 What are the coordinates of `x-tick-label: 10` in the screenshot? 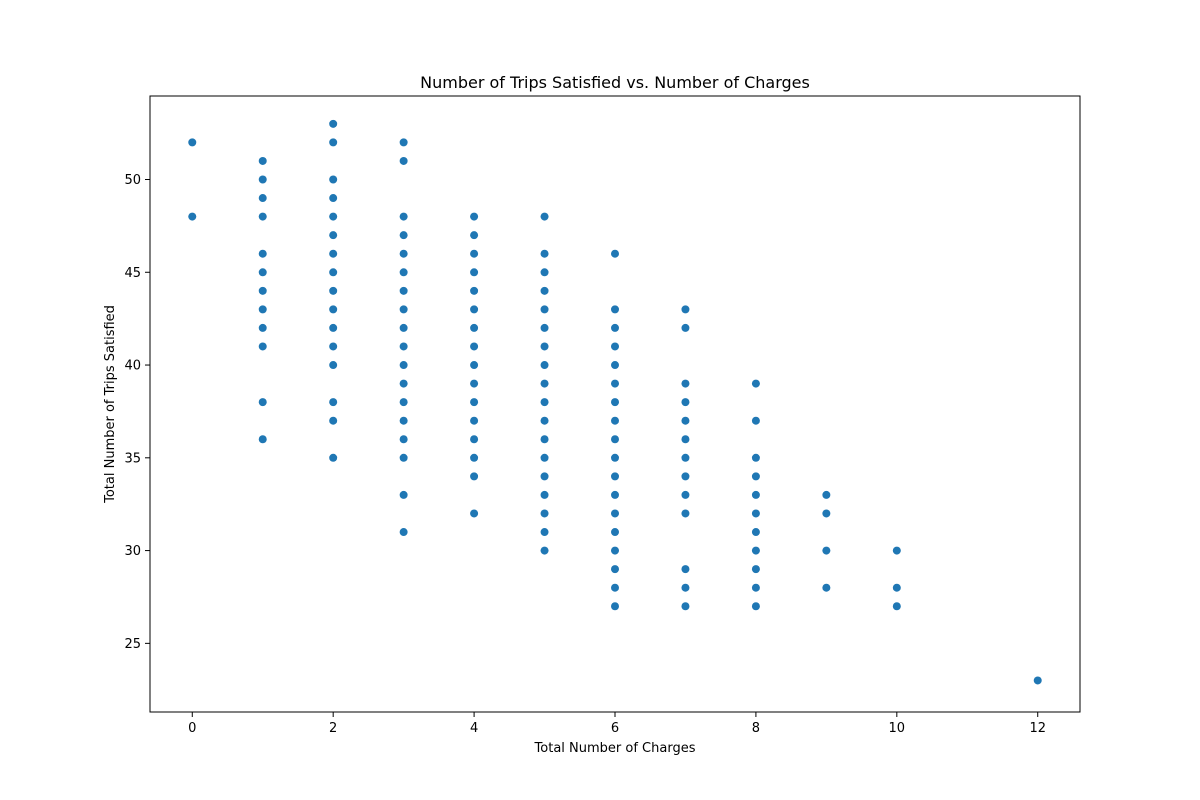 It's located at (897, 728).